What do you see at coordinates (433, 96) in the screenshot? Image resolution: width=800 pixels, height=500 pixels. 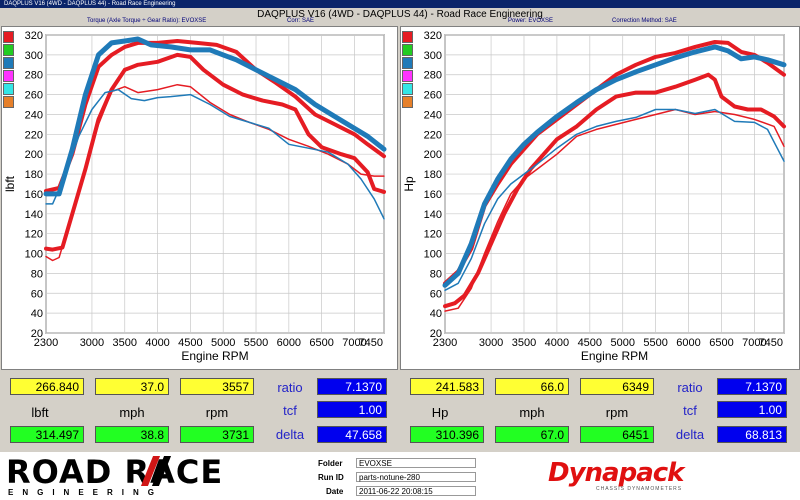 I see `y-tick-label: 260` at bounding box center [433, 96].